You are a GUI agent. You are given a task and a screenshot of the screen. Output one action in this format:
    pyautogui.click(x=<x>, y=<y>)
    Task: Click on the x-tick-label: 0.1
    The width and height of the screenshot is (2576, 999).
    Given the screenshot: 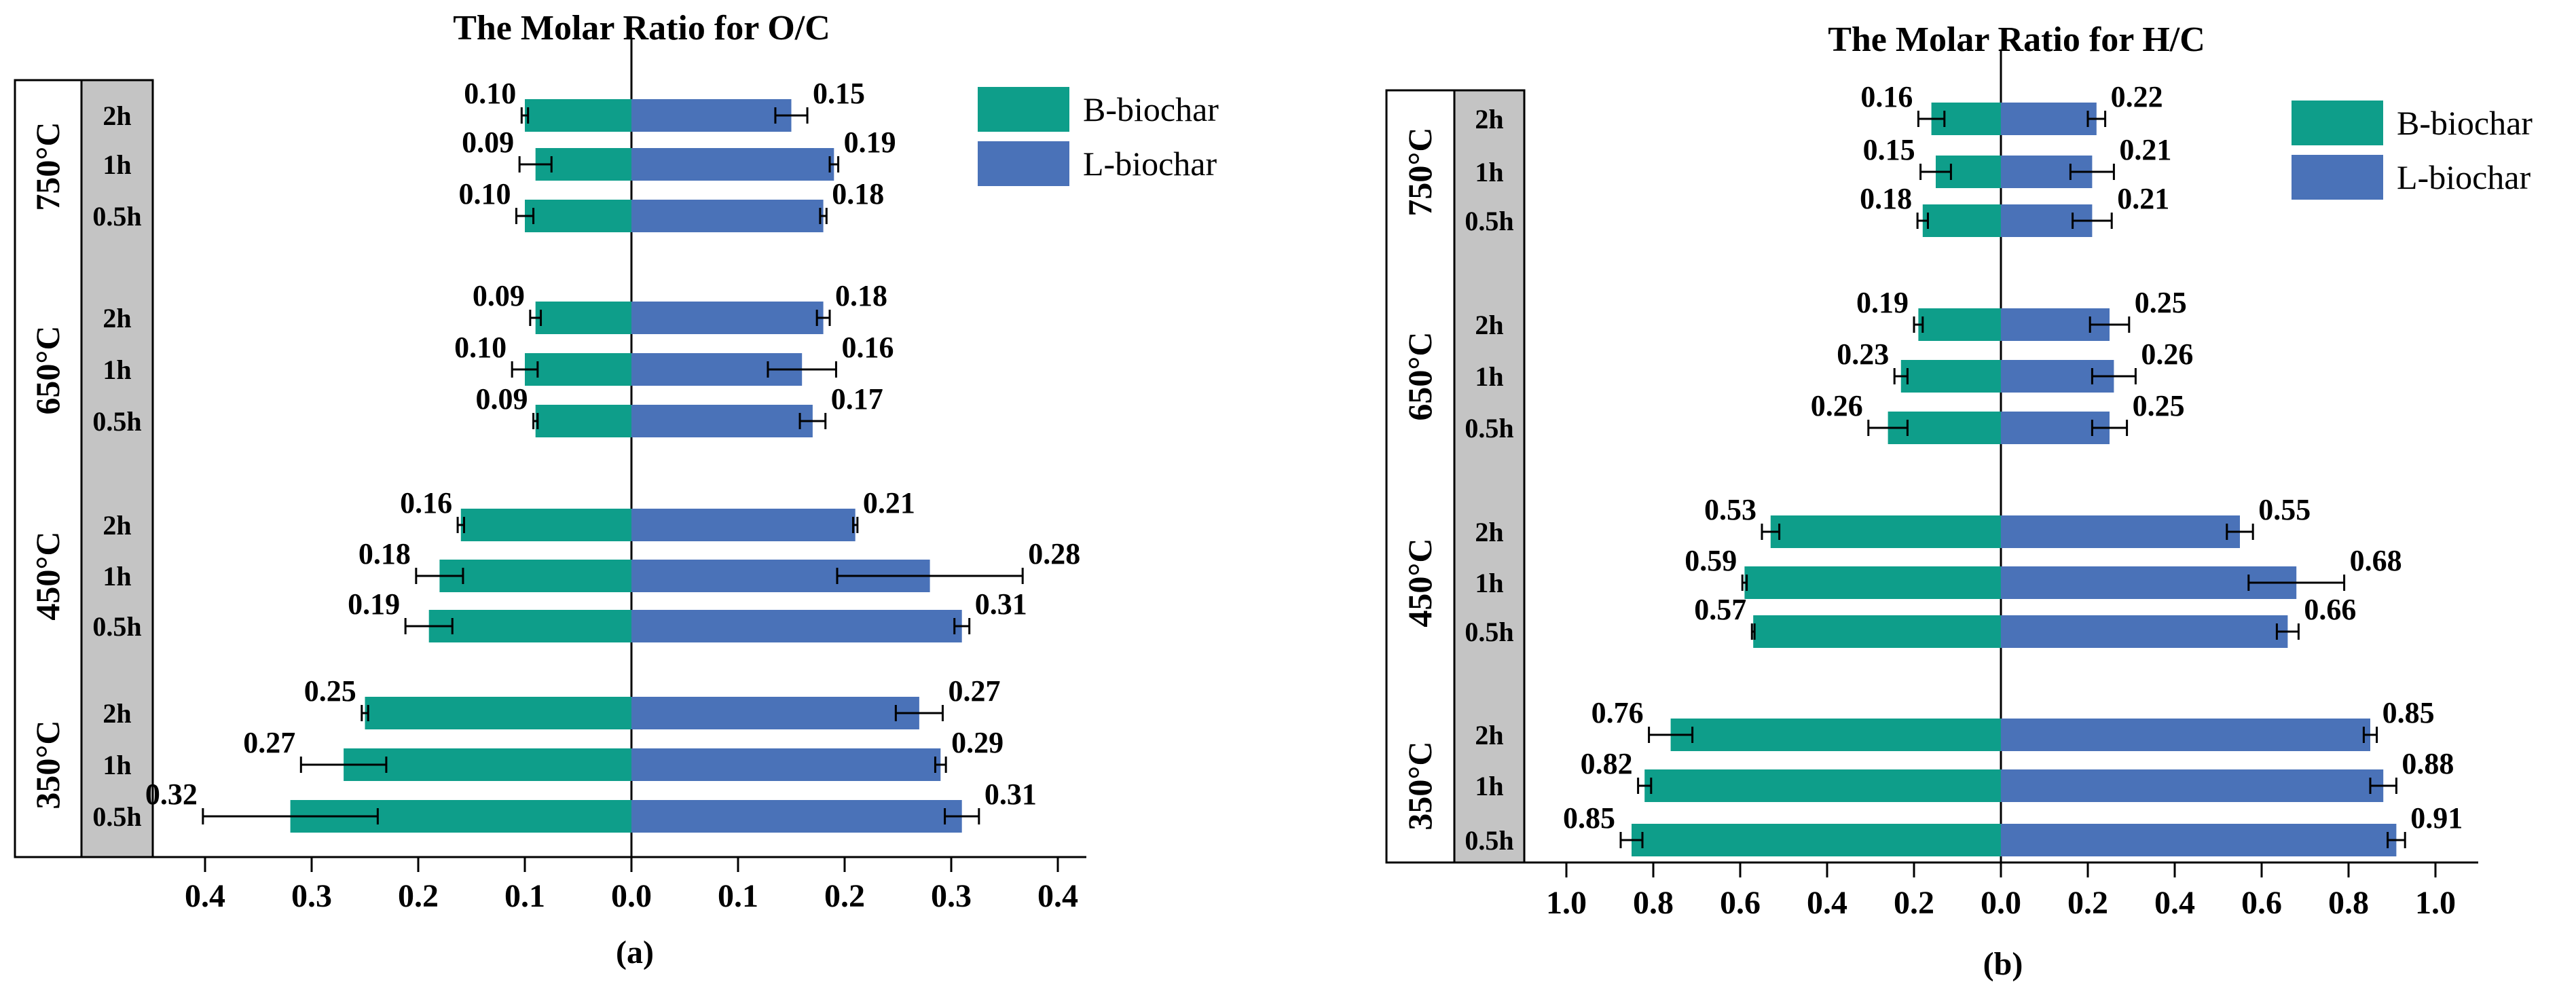 What is the action you would take?
    pyautogui.click(x=524, y=896)
    